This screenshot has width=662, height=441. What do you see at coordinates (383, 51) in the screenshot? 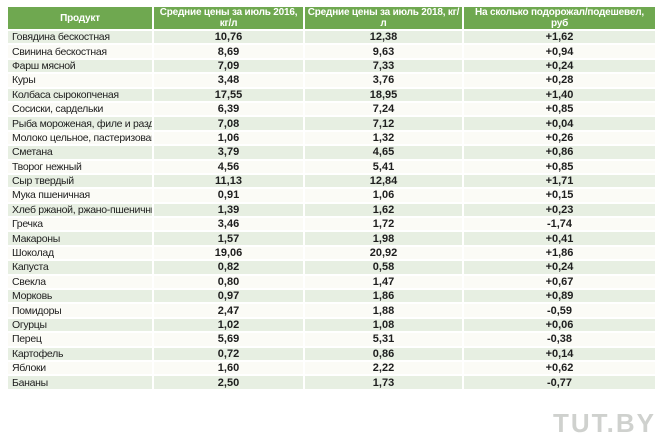
I see `value-cell: 9,63` at bounding box center [383, 51].